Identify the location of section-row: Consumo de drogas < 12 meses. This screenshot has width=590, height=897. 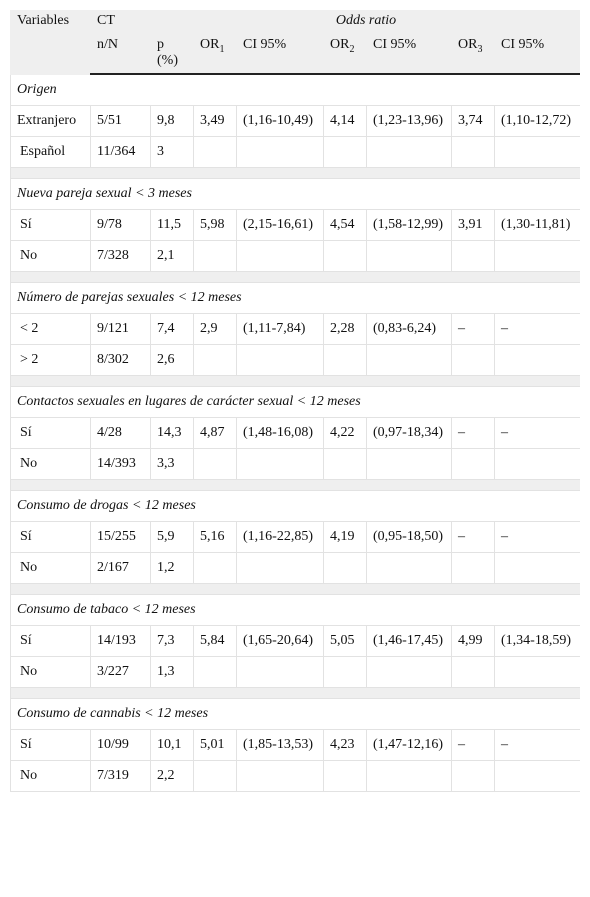
(295, 506).